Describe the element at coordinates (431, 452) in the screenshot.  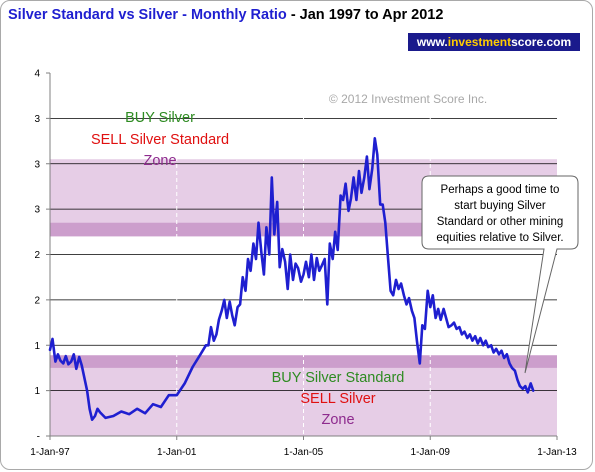
I see `x-tick-label: 1-Jan-09` at that location.